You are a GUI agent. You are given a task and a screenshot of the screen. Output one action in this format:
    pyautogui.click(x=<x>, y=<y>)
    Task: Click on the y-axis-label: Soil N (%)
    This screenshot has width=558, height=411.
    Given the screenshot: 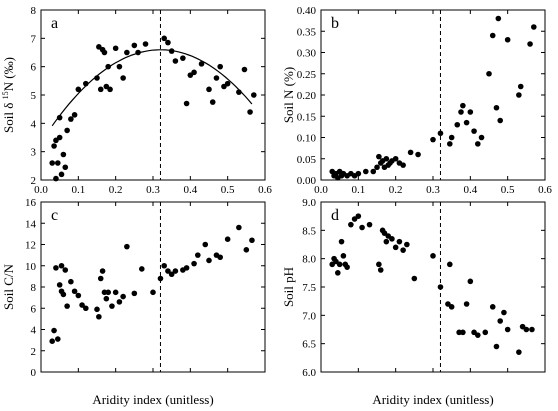 What is the action you would take?
    pyautogui.click(x=288, y=95)
    